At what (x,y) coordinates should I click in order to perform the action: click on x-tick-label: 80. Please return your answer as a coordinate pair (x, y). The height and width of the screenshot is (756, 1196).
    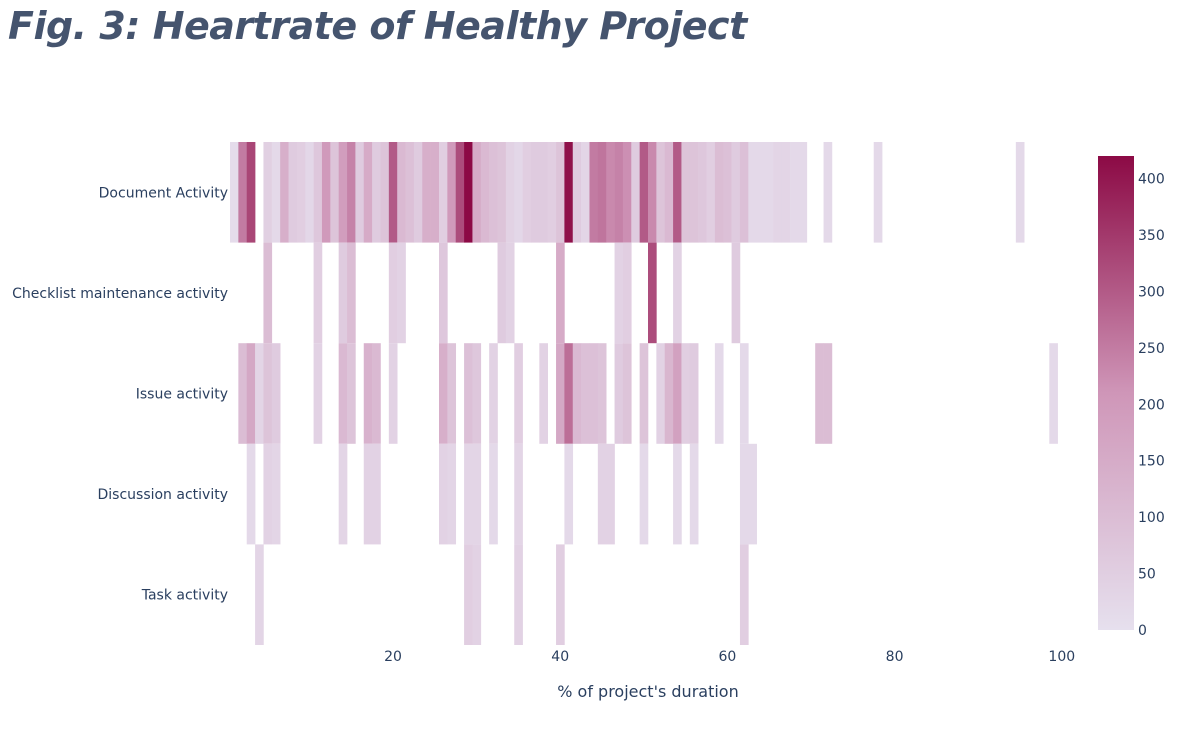
    Looking at the image, I should click on (895, 657).